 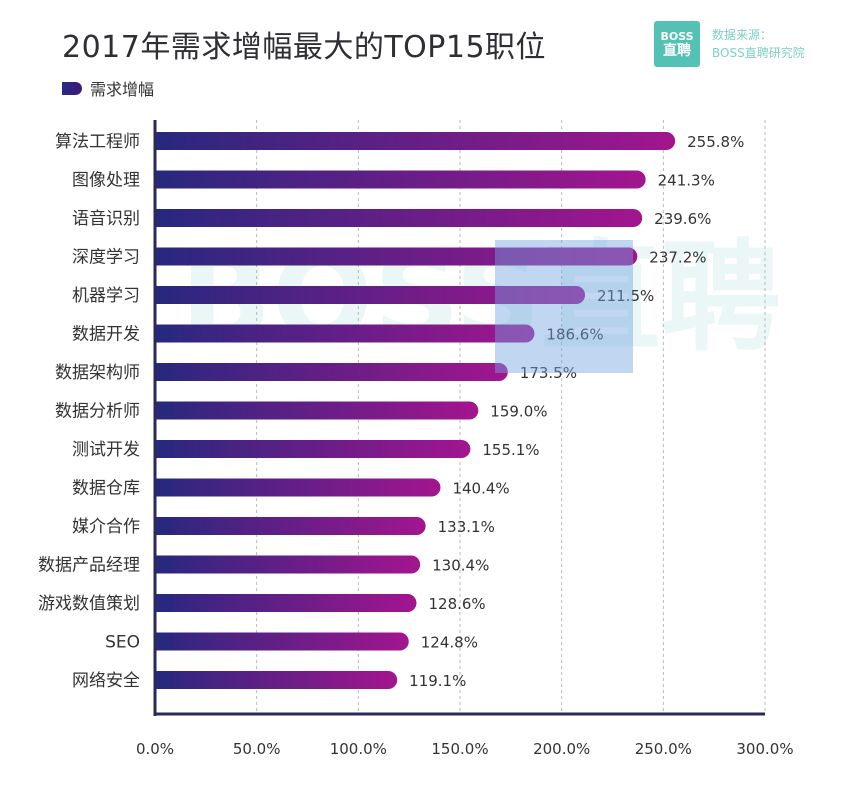 I want to click on legend-swatch, so click(x=72, y=88).